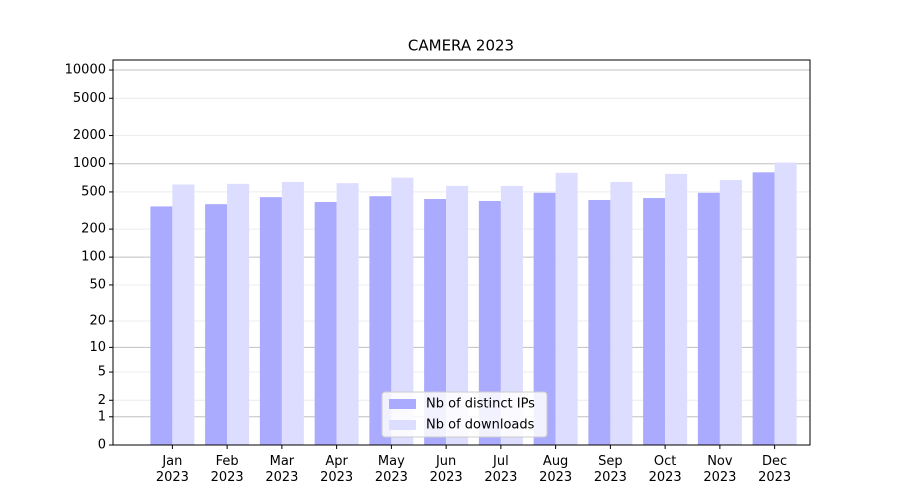 This screenshot has height=500, width=900. What do you see at coordinates (391, 469) in the screenshot?
I see `x-tick-label: May 2023` at bounding box center [391, 469].